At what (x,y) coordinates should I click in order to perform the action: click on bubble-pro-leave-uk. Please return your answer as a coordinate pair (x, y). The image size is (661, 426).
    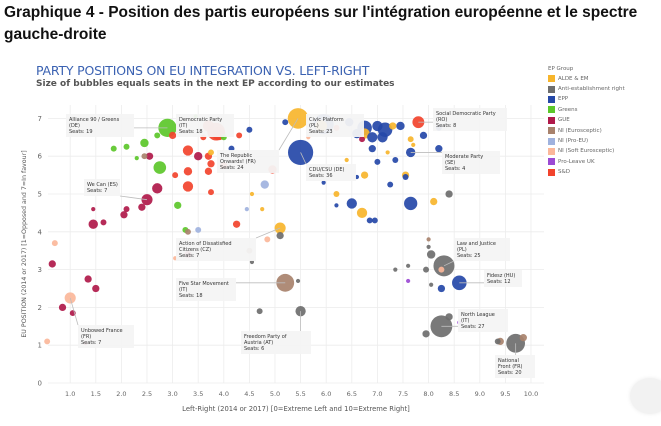
    Looking at the image, I should click on (408, 281).